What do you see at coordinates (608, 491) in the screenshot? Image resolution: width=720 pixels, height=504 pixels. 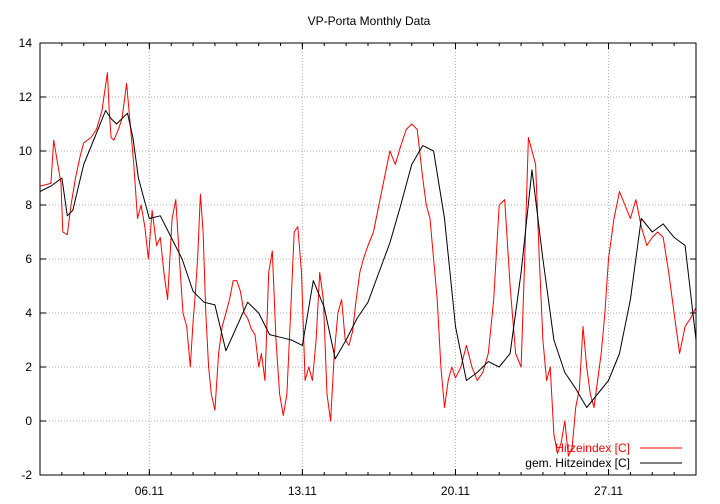 I see `x-tick-label: 27.11` at bounding box center [608, 491].